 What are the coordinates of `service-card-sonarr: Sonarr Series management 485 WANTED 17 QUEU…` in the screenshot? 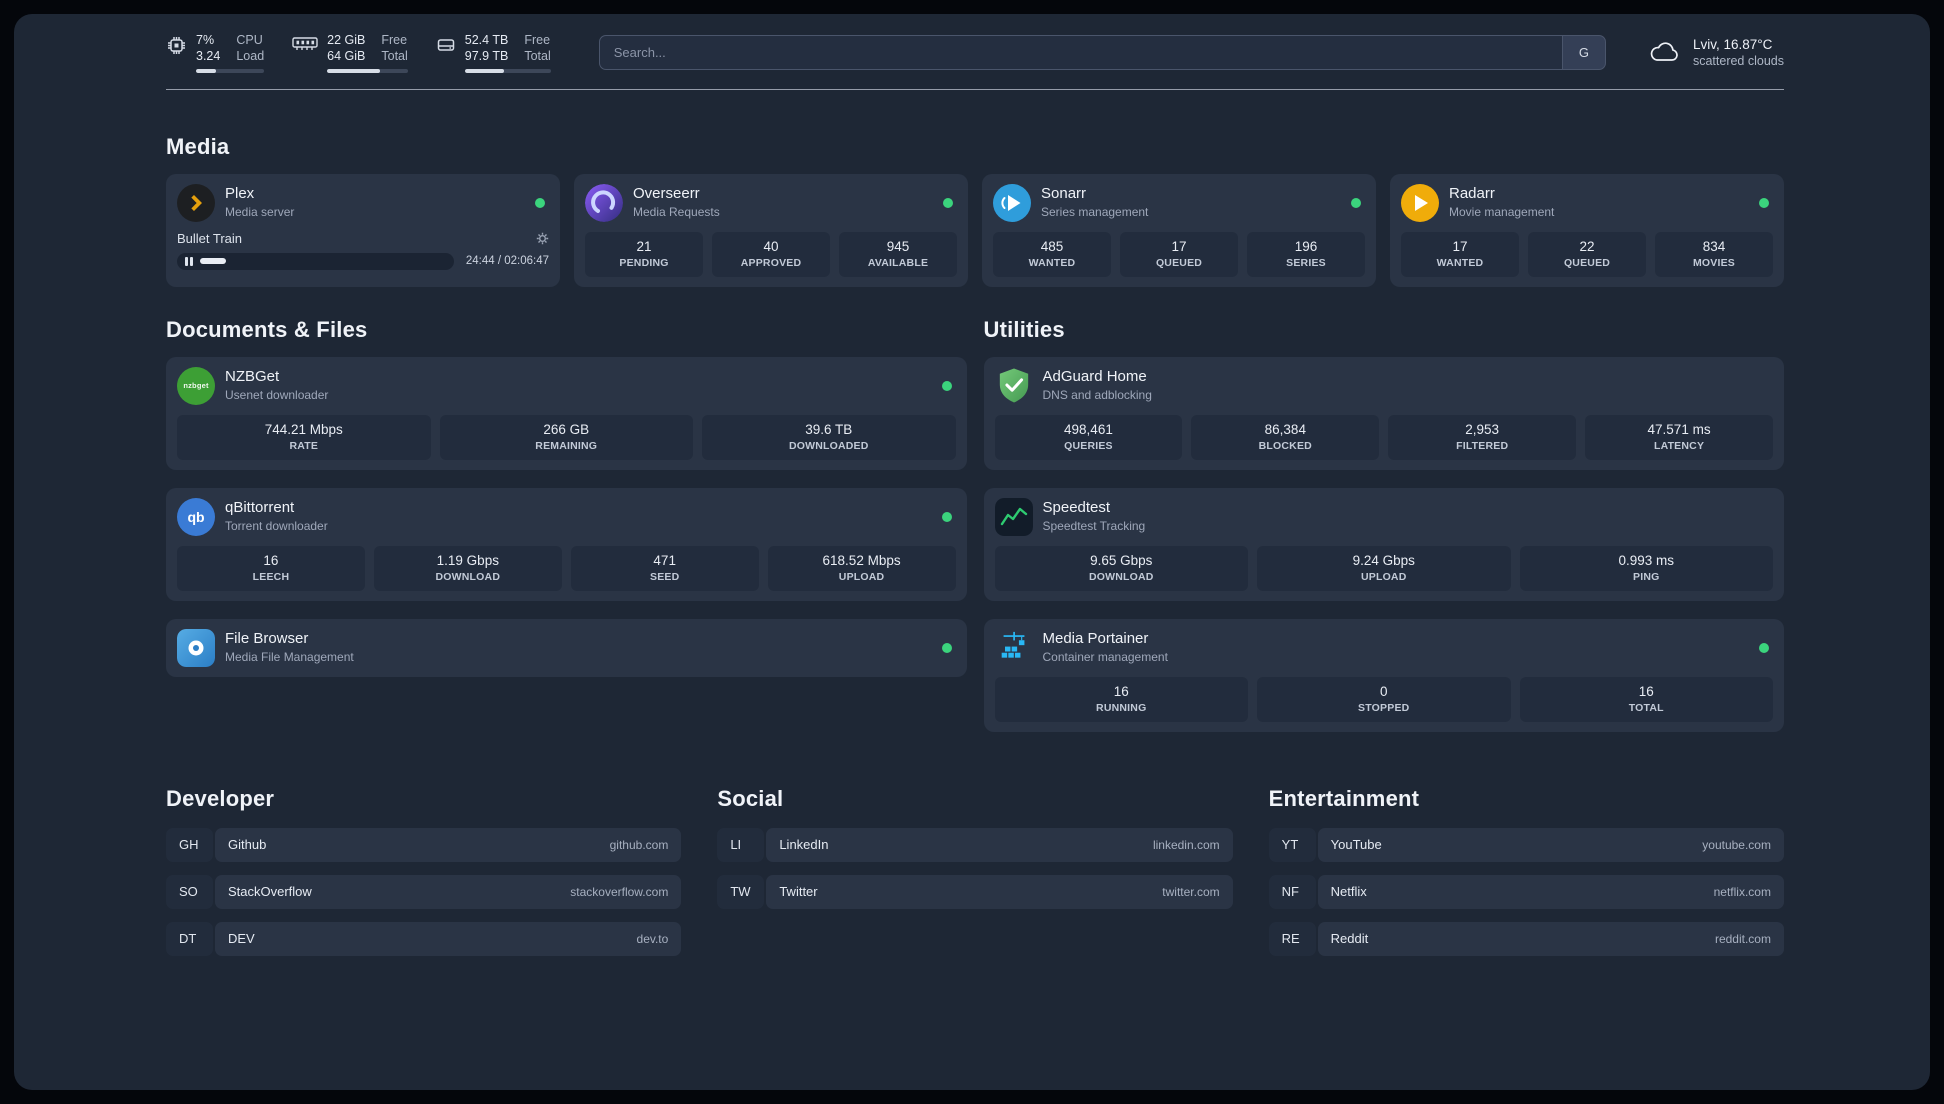 It's located at (1179, 230).